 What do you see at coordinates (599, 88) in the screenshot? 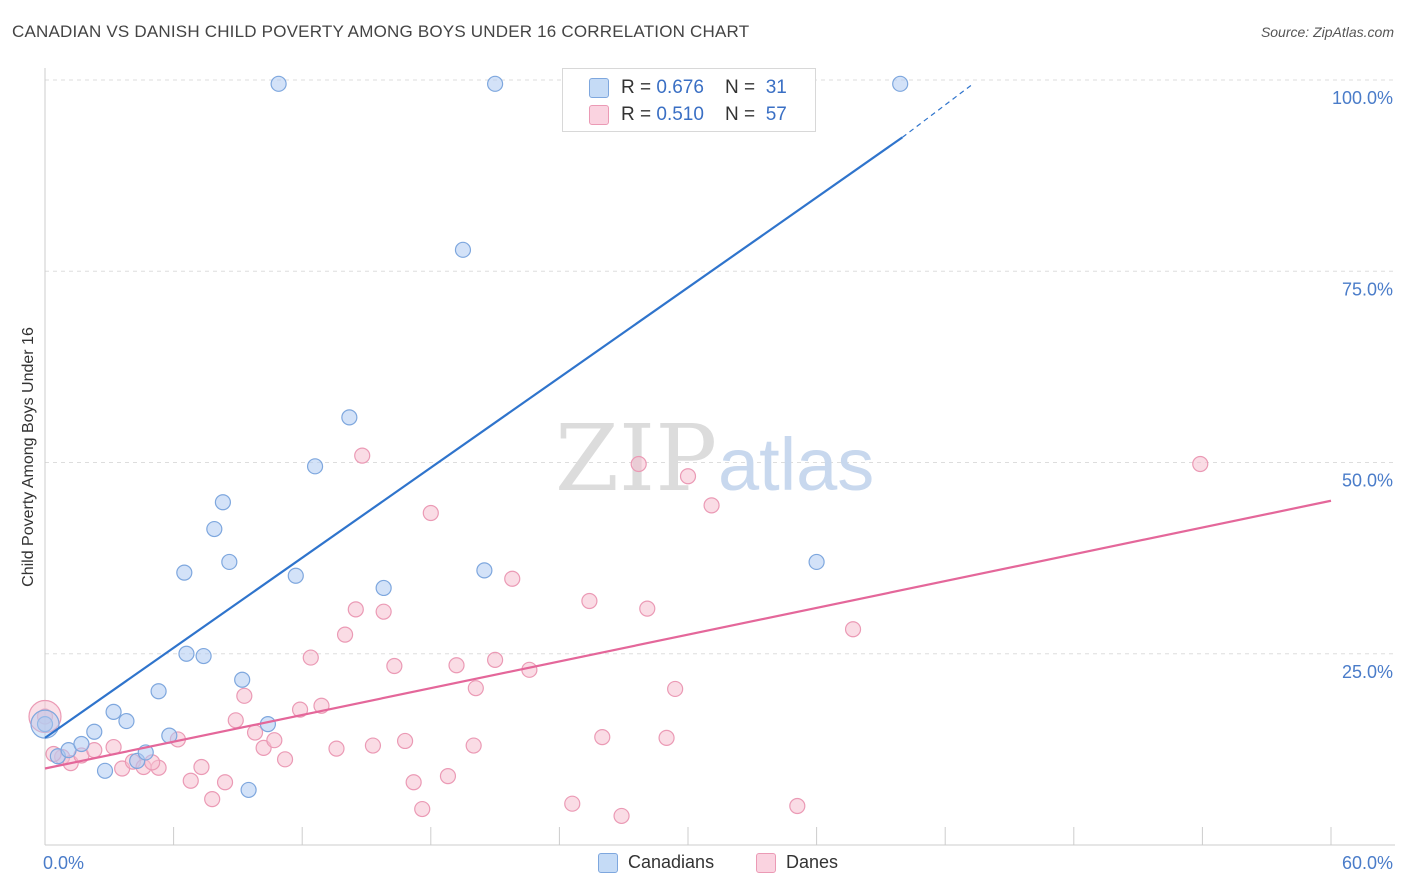
I see `legend-swatch-canadians` at bounding box center [599, 88].